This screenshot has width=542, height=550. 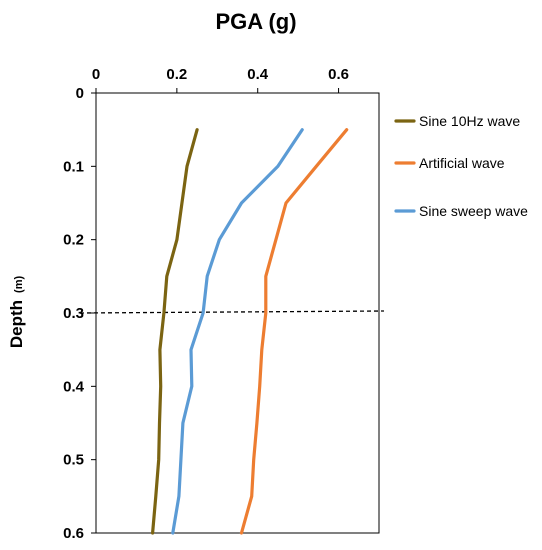 What do you see at coordinates (73, 533) in the screenshot?
I see `y-tick-label: 0.6` at bounding box center [73, 533].